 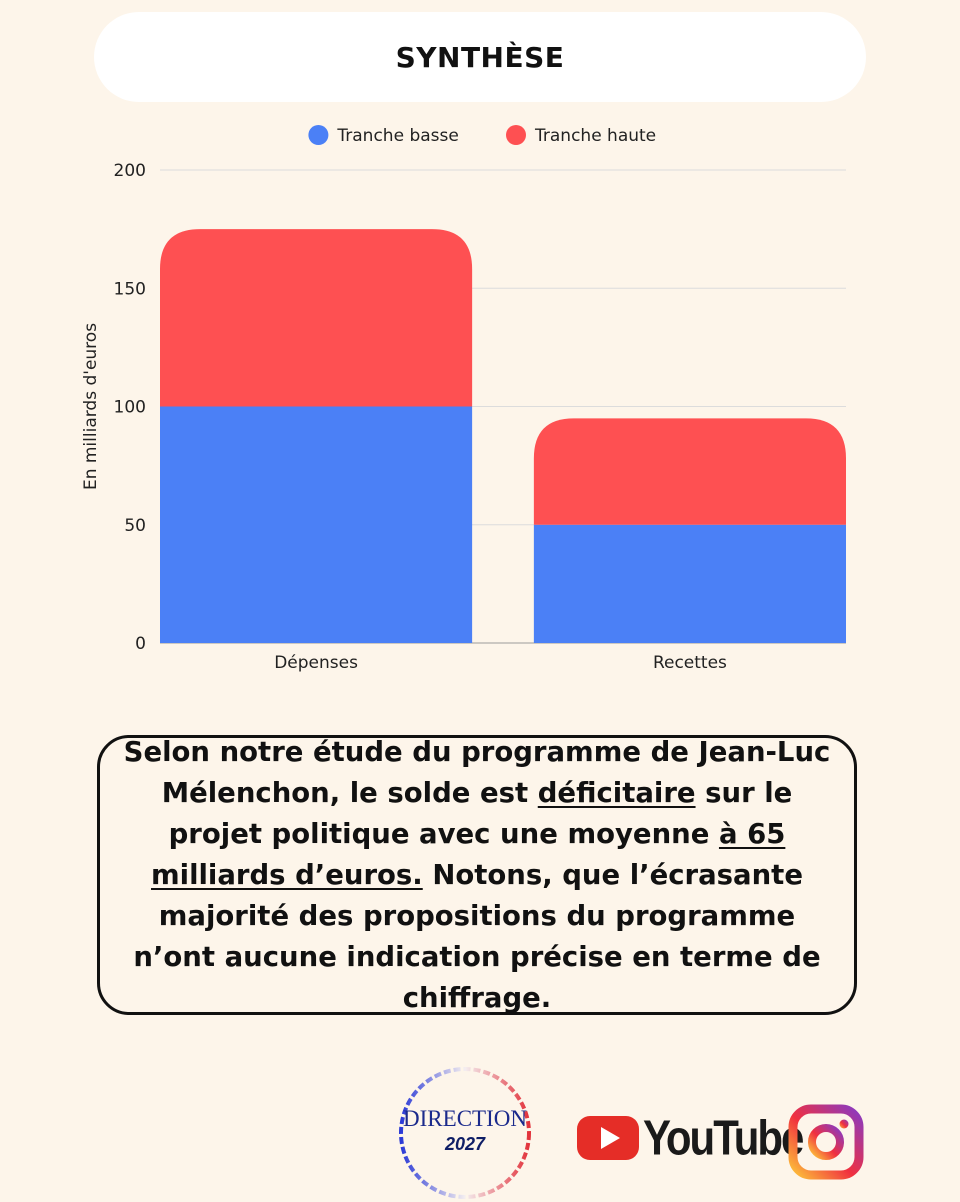 I want to click on bar-tranche-basse-recettes, so click(x=689, y=583).